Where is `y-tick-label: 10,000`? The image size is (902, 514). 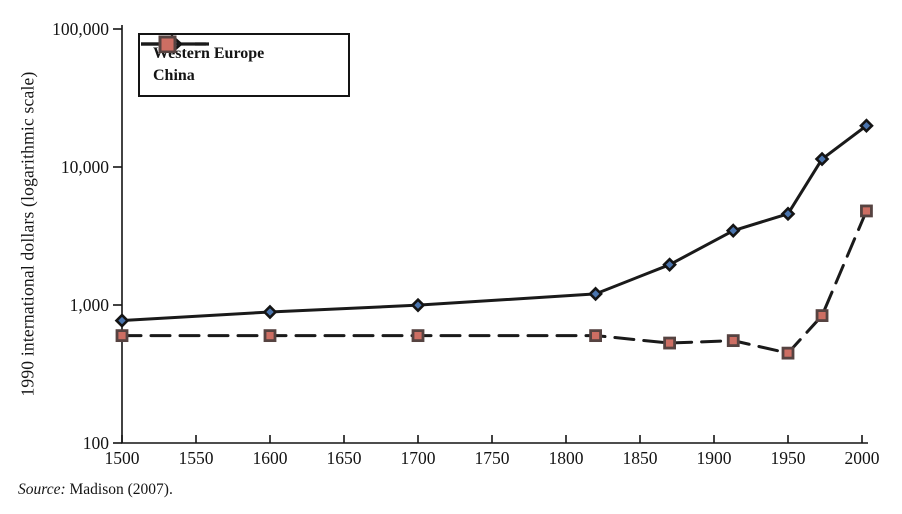
y-tick-label: 10,000 is located at coordinates (85, 167).